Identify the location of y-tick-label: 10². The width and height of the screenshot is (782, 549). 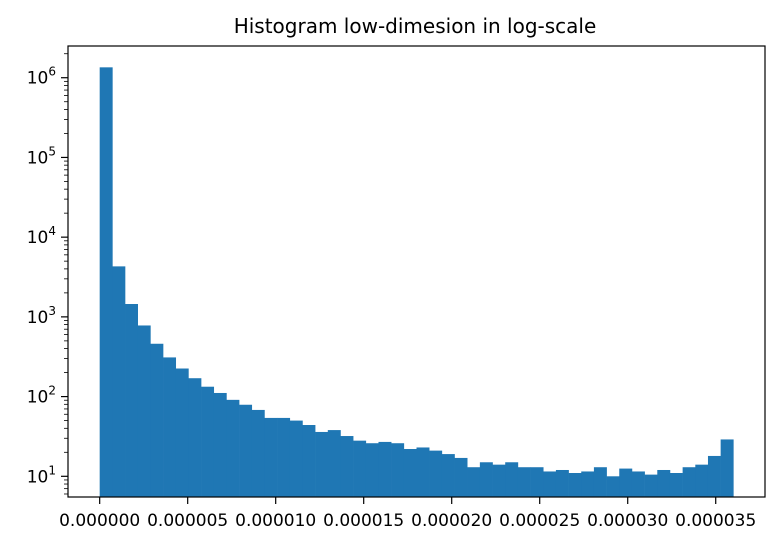
(41, 396).